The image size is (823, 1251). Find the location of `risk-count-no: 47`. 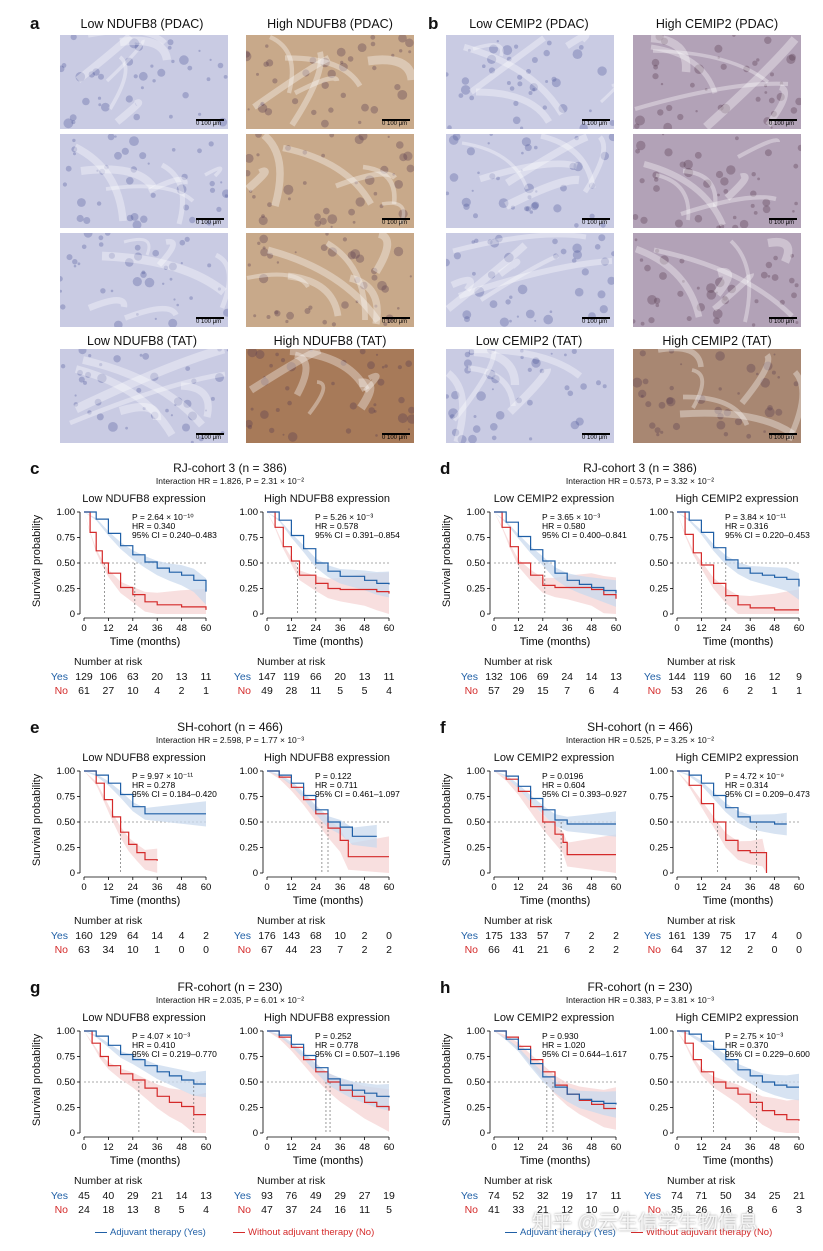

risk-count-no: 47 is located at coordinates (267, 1210).